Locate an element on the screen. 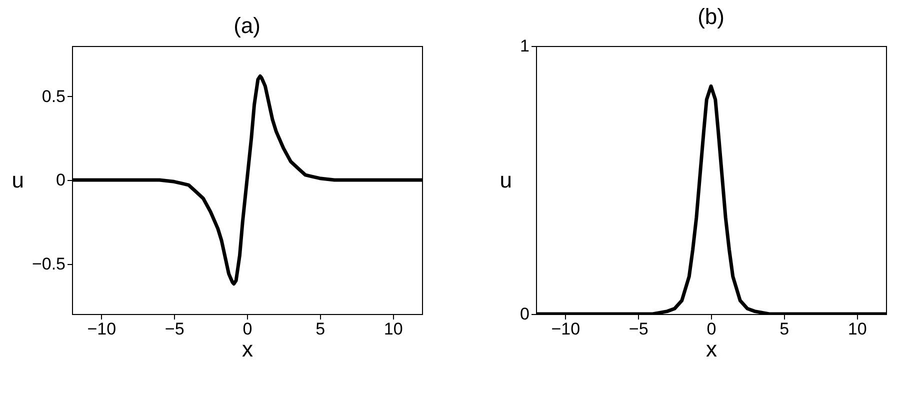  y-tick-label: −0.5 is located at coordinates (49, 264).